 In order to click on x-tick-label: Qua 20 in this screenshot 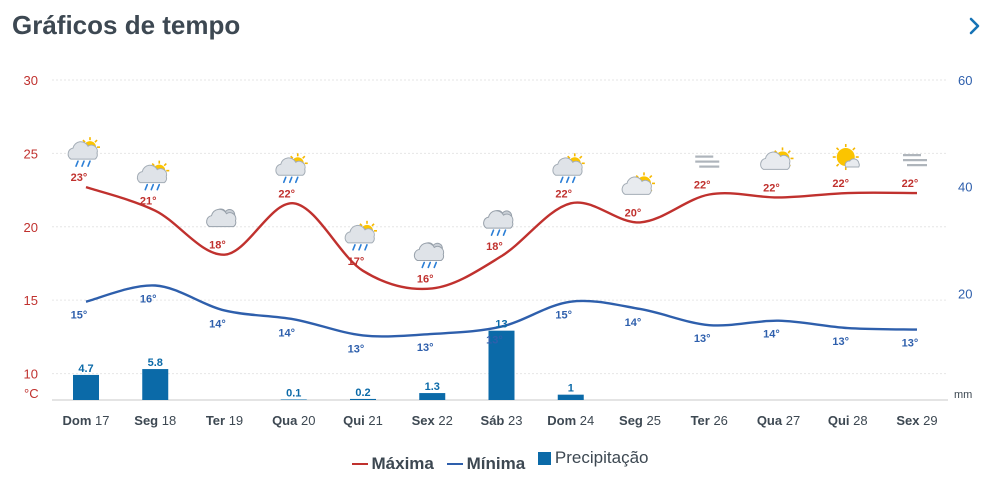, I will do `click(293, 420)`.